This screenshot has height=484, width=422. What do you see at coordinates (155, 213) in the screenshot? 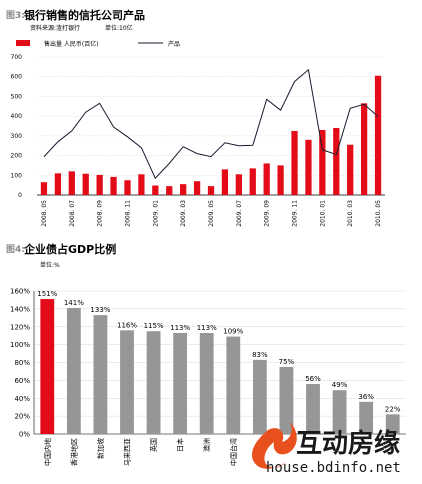
I see `fig3-x-tick-label: 2009. 01` at bounding box center [155, 213].